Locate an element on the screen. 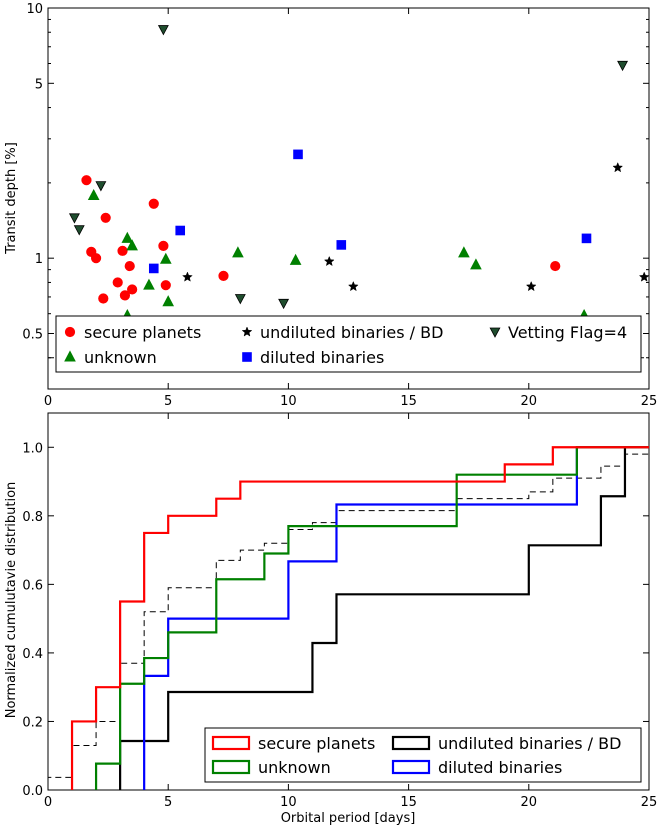  legend-secure-planets-cdf-label: secure planets is located at coordinates (316, 743).